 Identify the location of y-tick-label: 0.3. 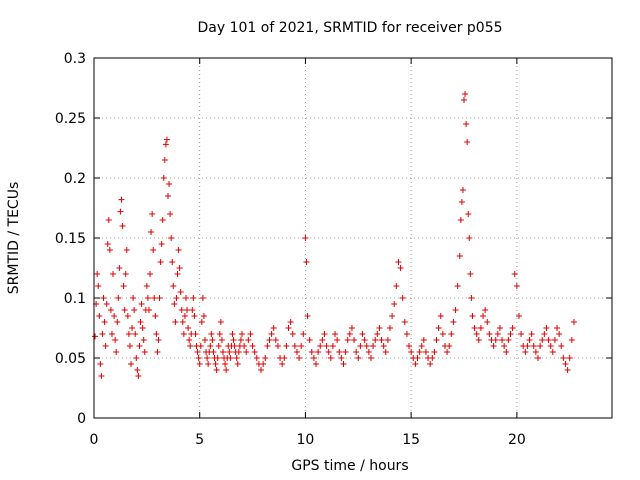
(75, 59).